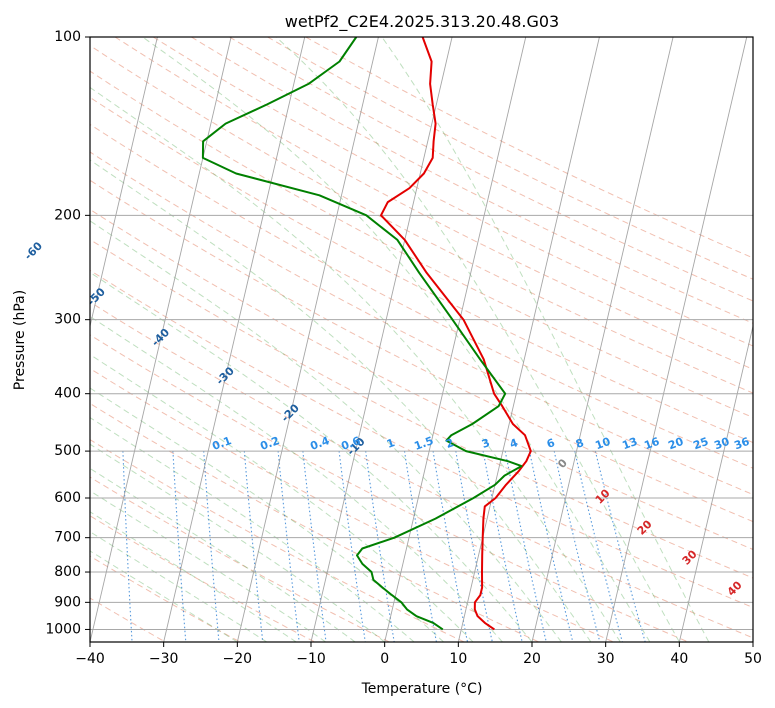  What do you see at coordinates (350, 443) in the screenshot?
I see `mixing-ratio-label: 0.6` at bounding box center [350, 443].